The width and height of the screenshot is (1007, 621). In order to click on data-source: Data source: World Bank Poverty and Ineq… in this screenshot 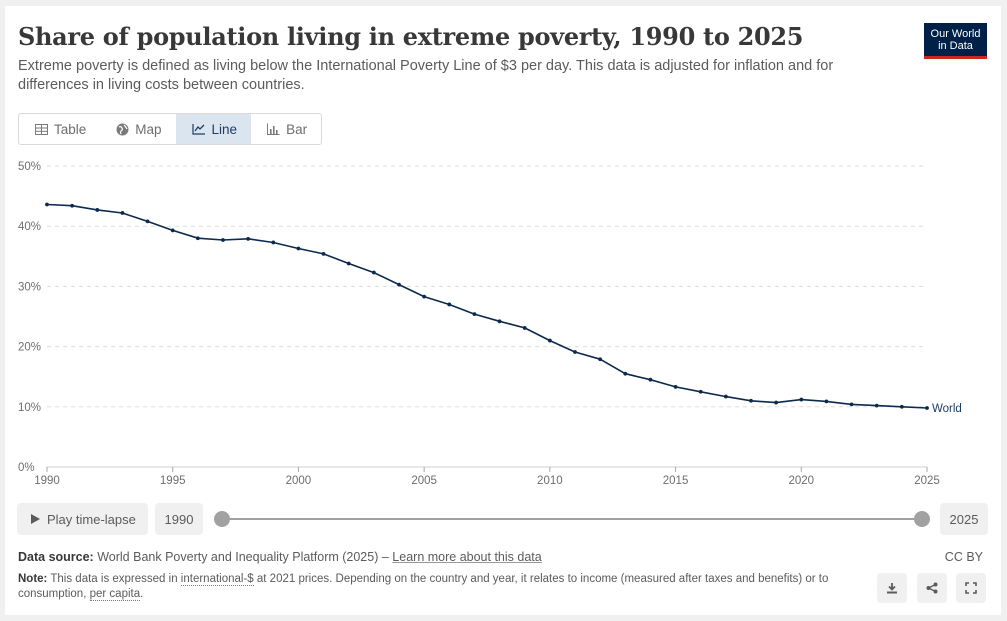, I will do `click(280, 557)`.